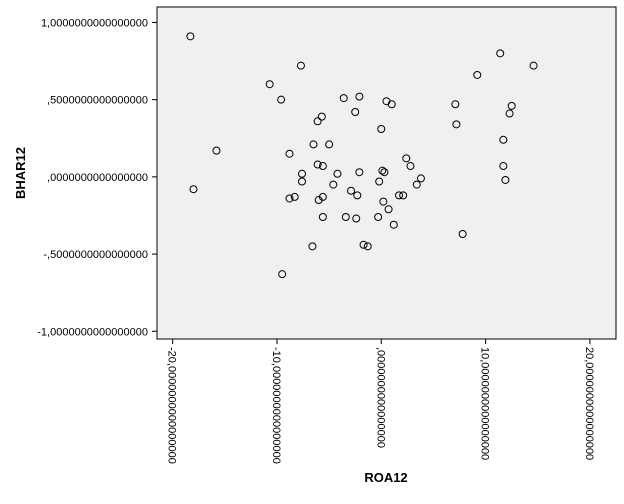 The width and height of the screenshot is (624, 504). What do you see at coordinates (385, 477) in the screenshot?
I see `x-axis-title: ROA12` at bounding box center [385, 477].